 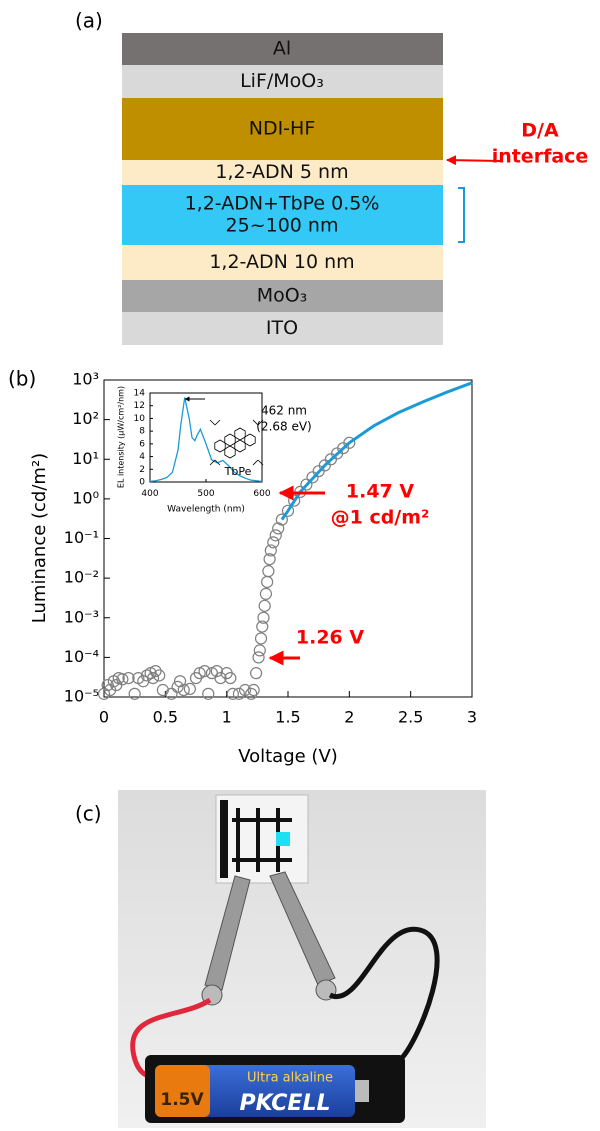 What do you see at coordinates (81, 577) in the screenshot?
I see `y-tick-label: 10⁻²` at bounding box center [81, 577].